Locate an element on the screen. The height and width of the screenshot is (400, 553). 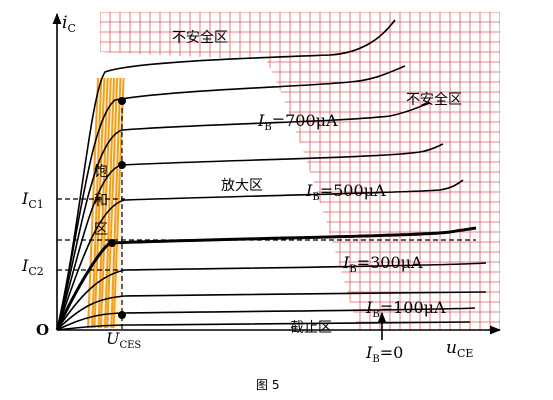
point-mid is located at coordinates (122, 165).